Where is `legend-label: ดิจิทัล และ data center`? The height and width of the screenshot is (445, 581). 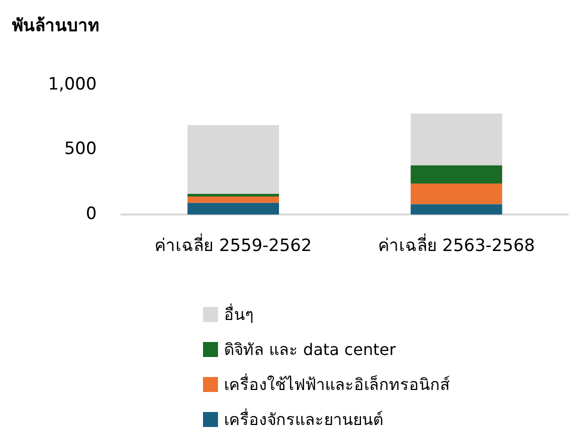
legend-label: ดิจิทัล และ data center is located at coordinates (310, 350).